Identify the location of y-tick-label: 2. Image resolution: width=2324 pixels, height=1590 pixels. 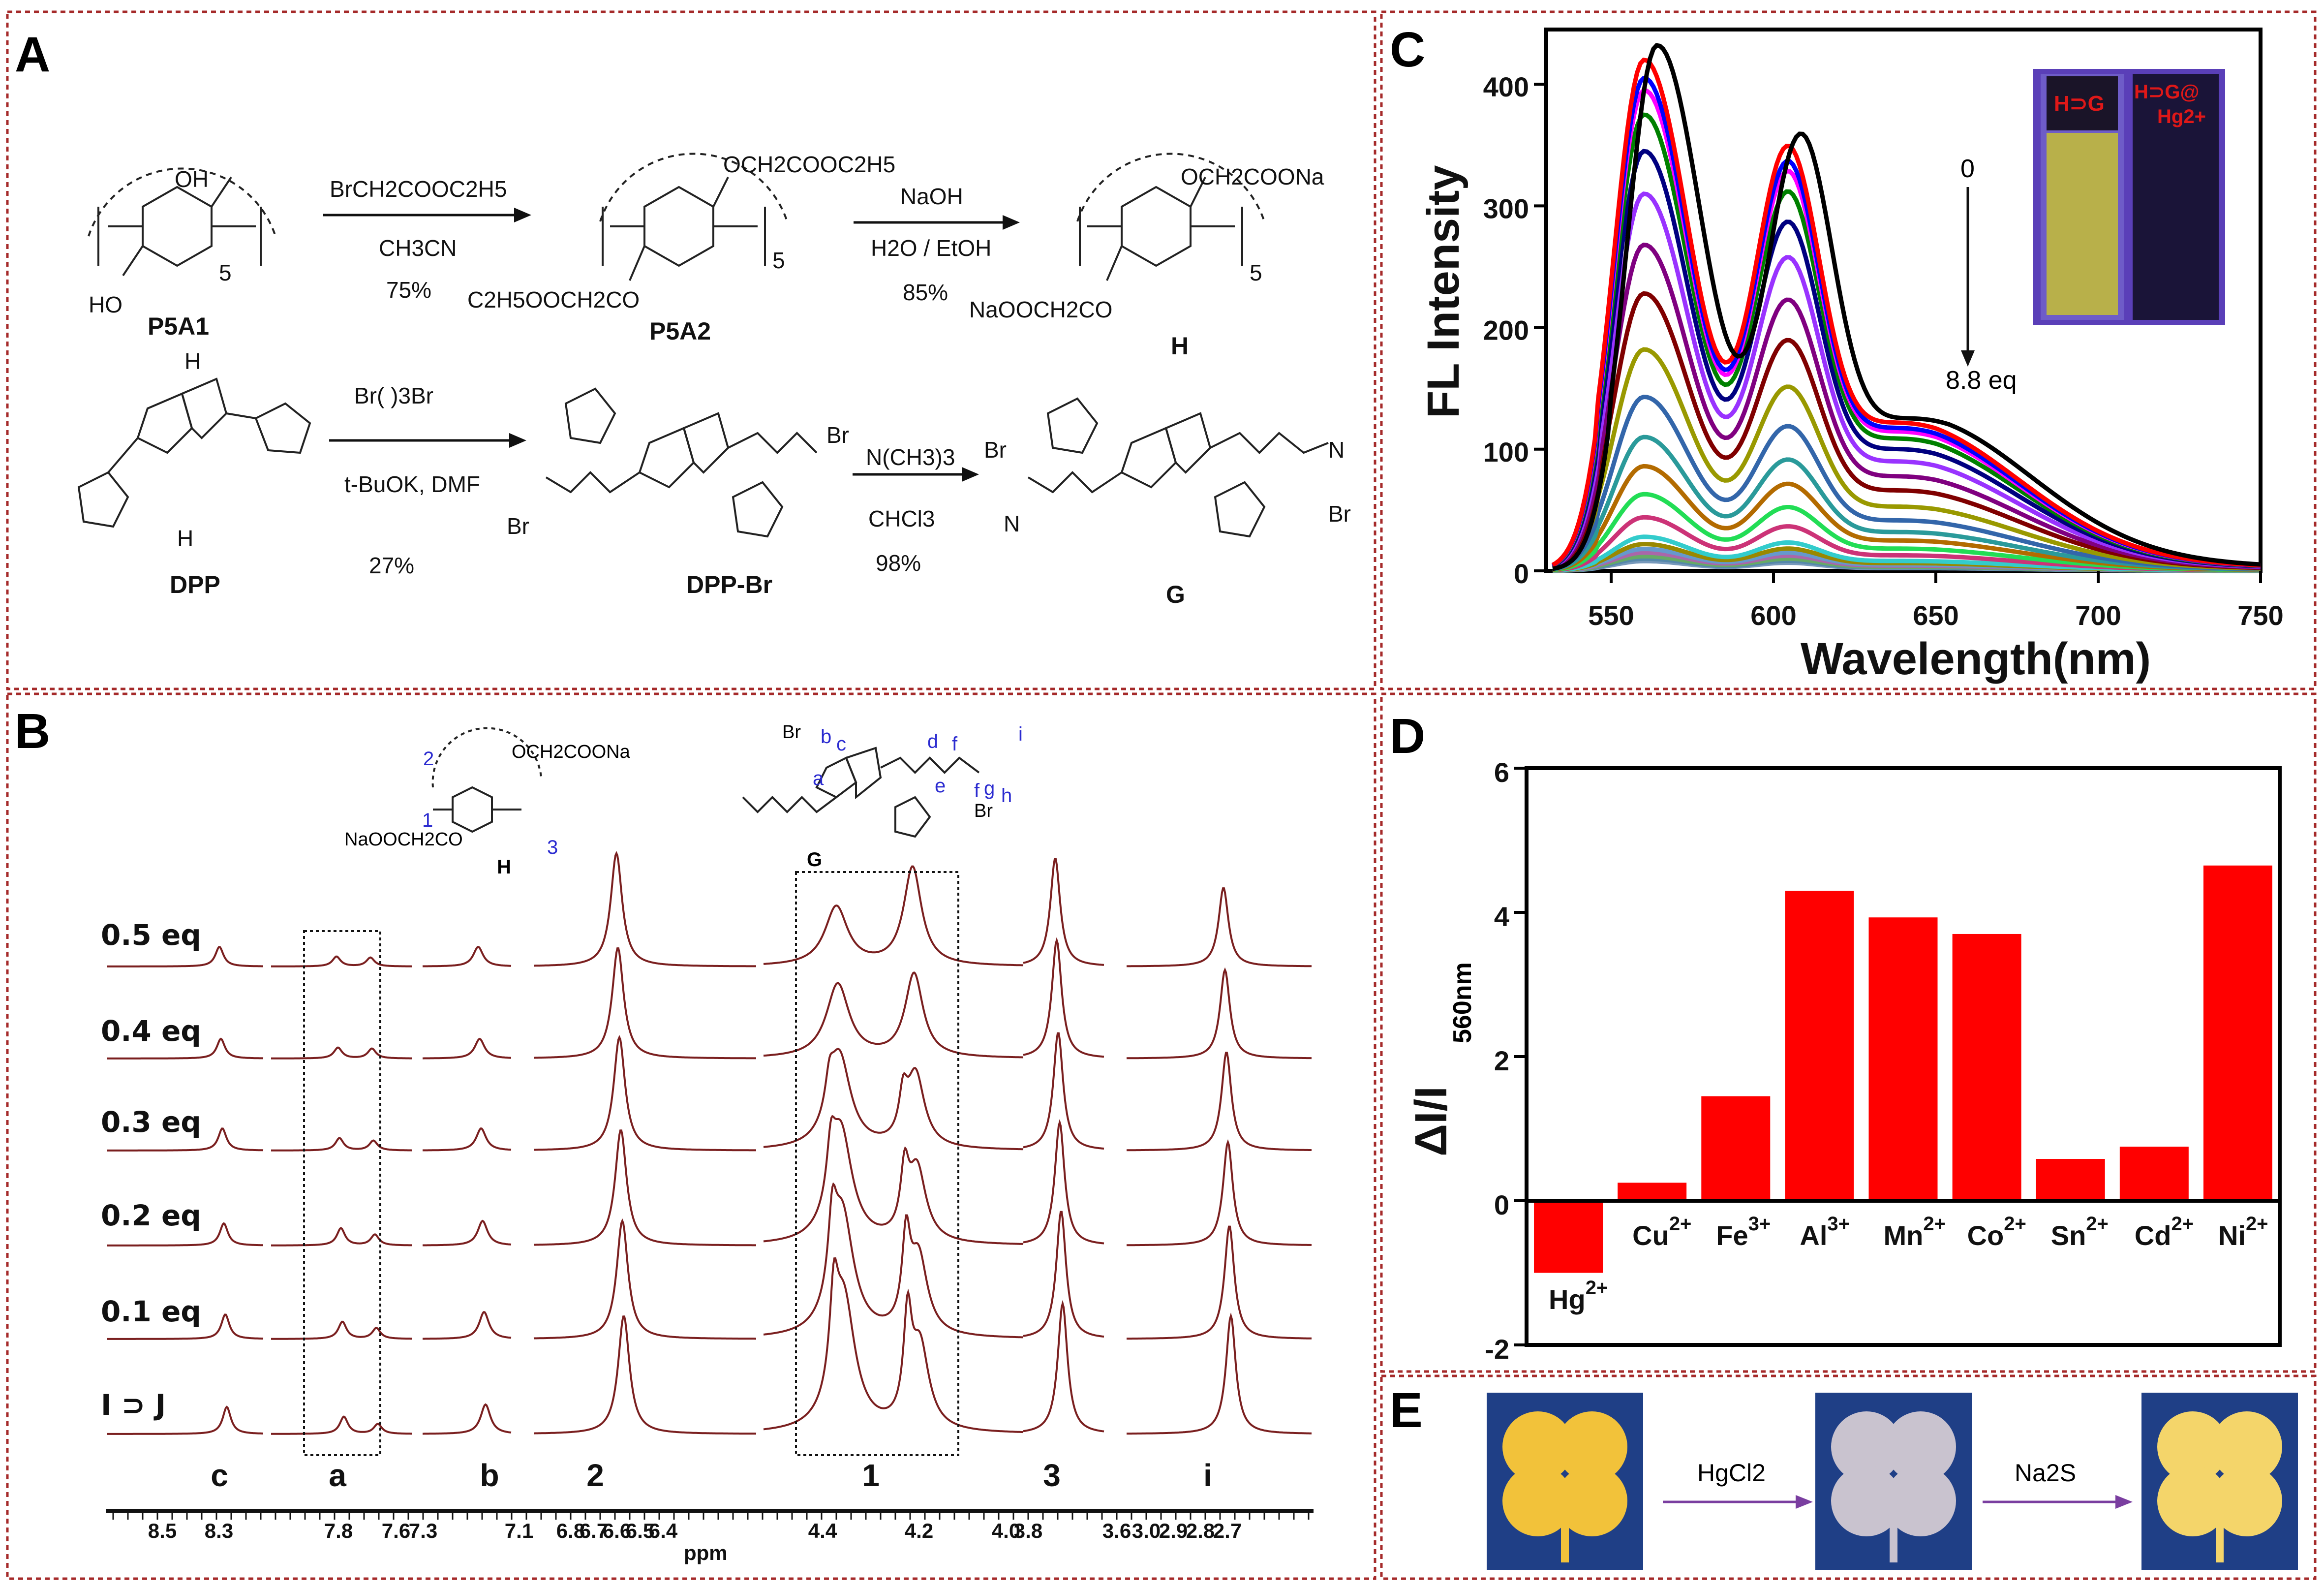
(1501, 1061).